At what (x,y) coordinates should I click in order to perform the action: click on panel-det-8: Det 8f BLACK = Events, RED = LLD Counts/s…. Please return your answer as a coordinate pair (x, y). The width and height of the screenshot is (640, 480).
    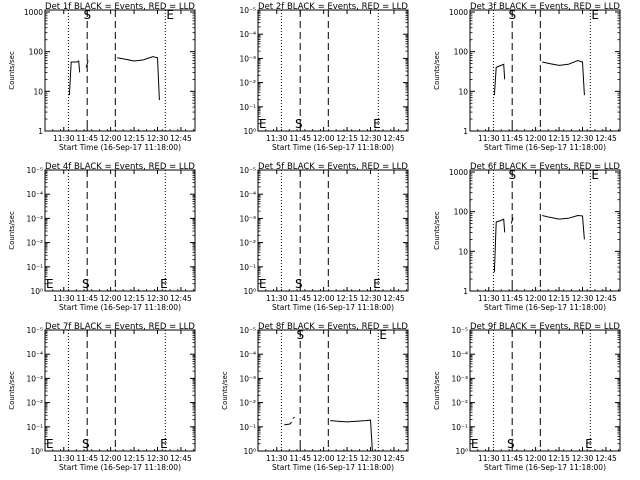
    Looking at the image, I should click on (315, 397).